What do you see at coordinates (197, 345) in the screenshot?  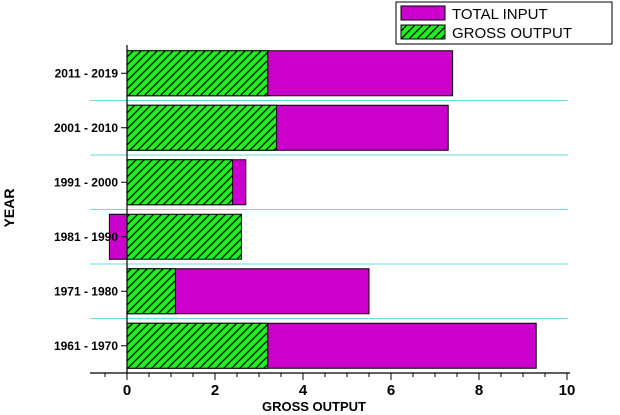 I see `bar-gross-output-1961-1970` at bounding box center [197, 345].